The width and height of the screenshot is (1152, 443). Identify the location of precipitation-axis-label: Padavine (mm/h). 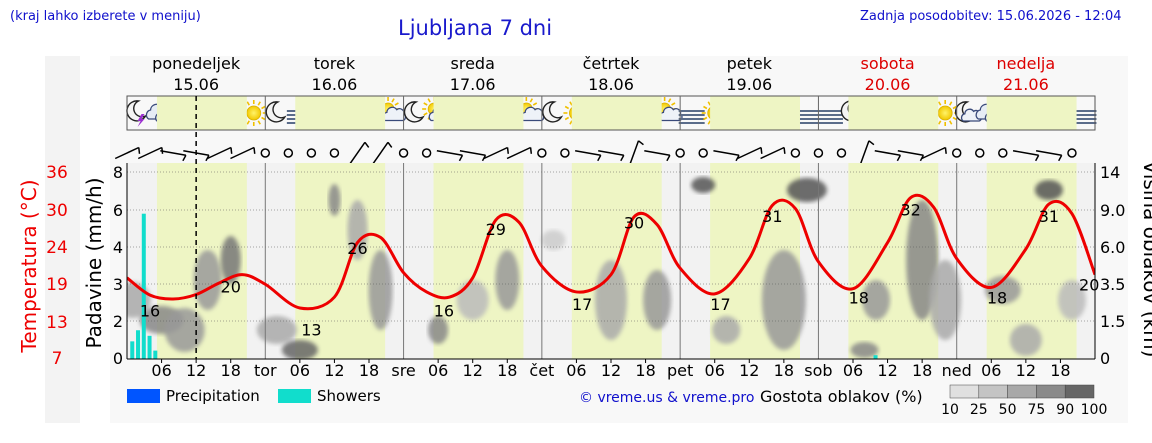
(94, 262).